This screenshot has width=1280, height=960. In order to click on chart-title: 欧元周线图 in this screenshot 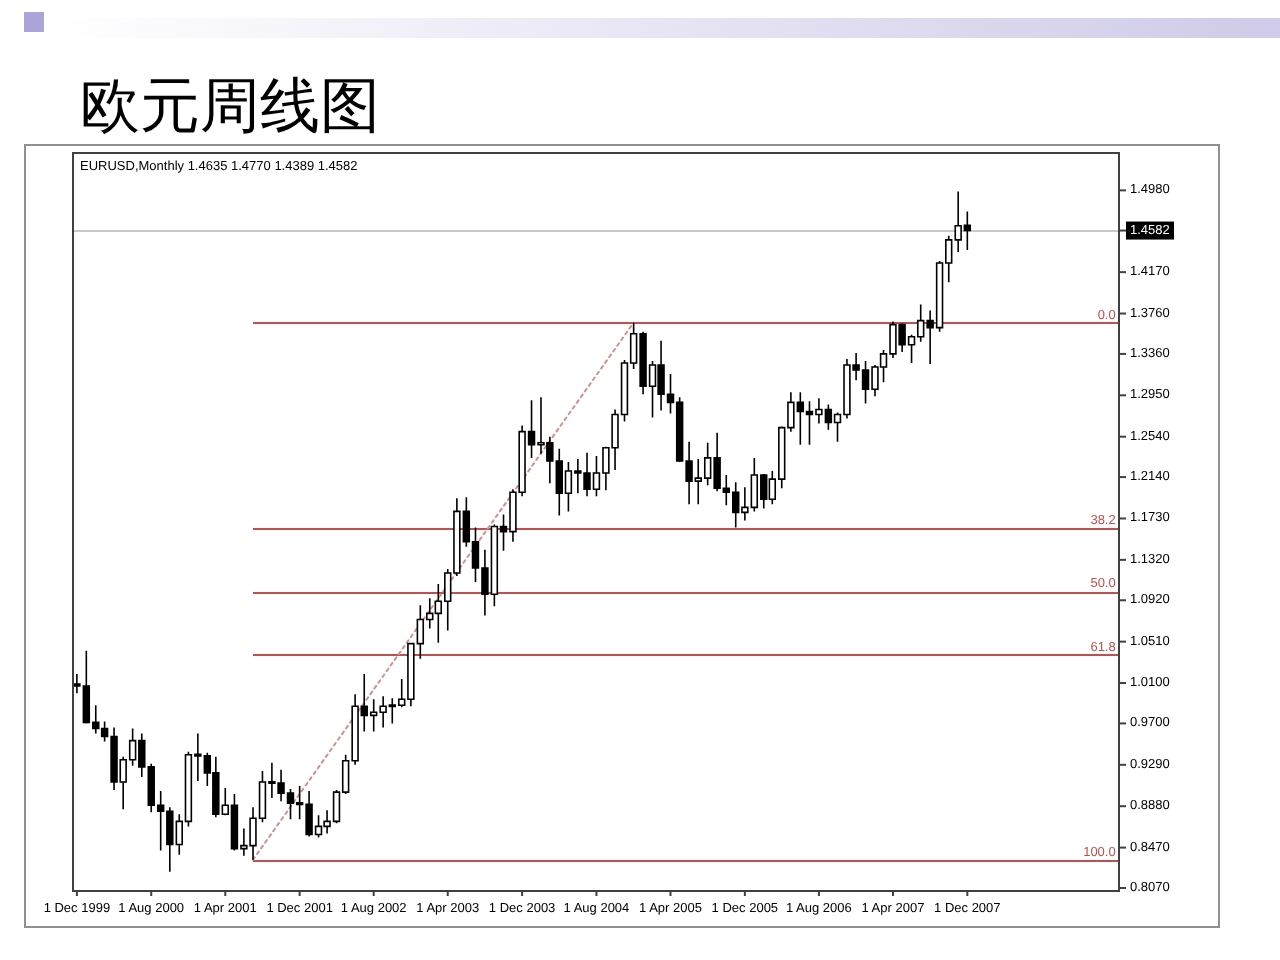, I will do `click(230, 107)`.